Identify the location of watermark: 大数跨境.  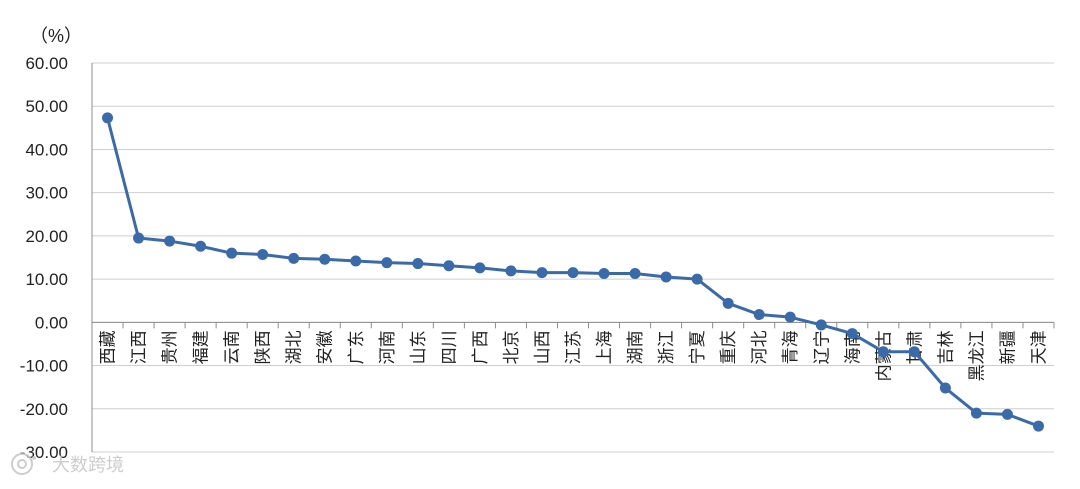
(67, 464).